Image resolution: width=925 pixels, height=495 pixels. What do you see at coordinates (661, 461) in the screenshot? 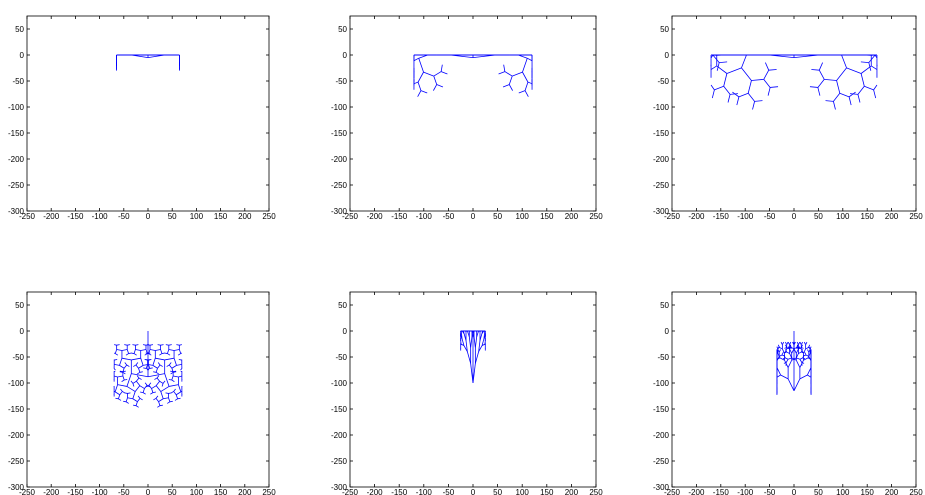
I see `y-tick-label: -250` at bounding box center [661, 461].